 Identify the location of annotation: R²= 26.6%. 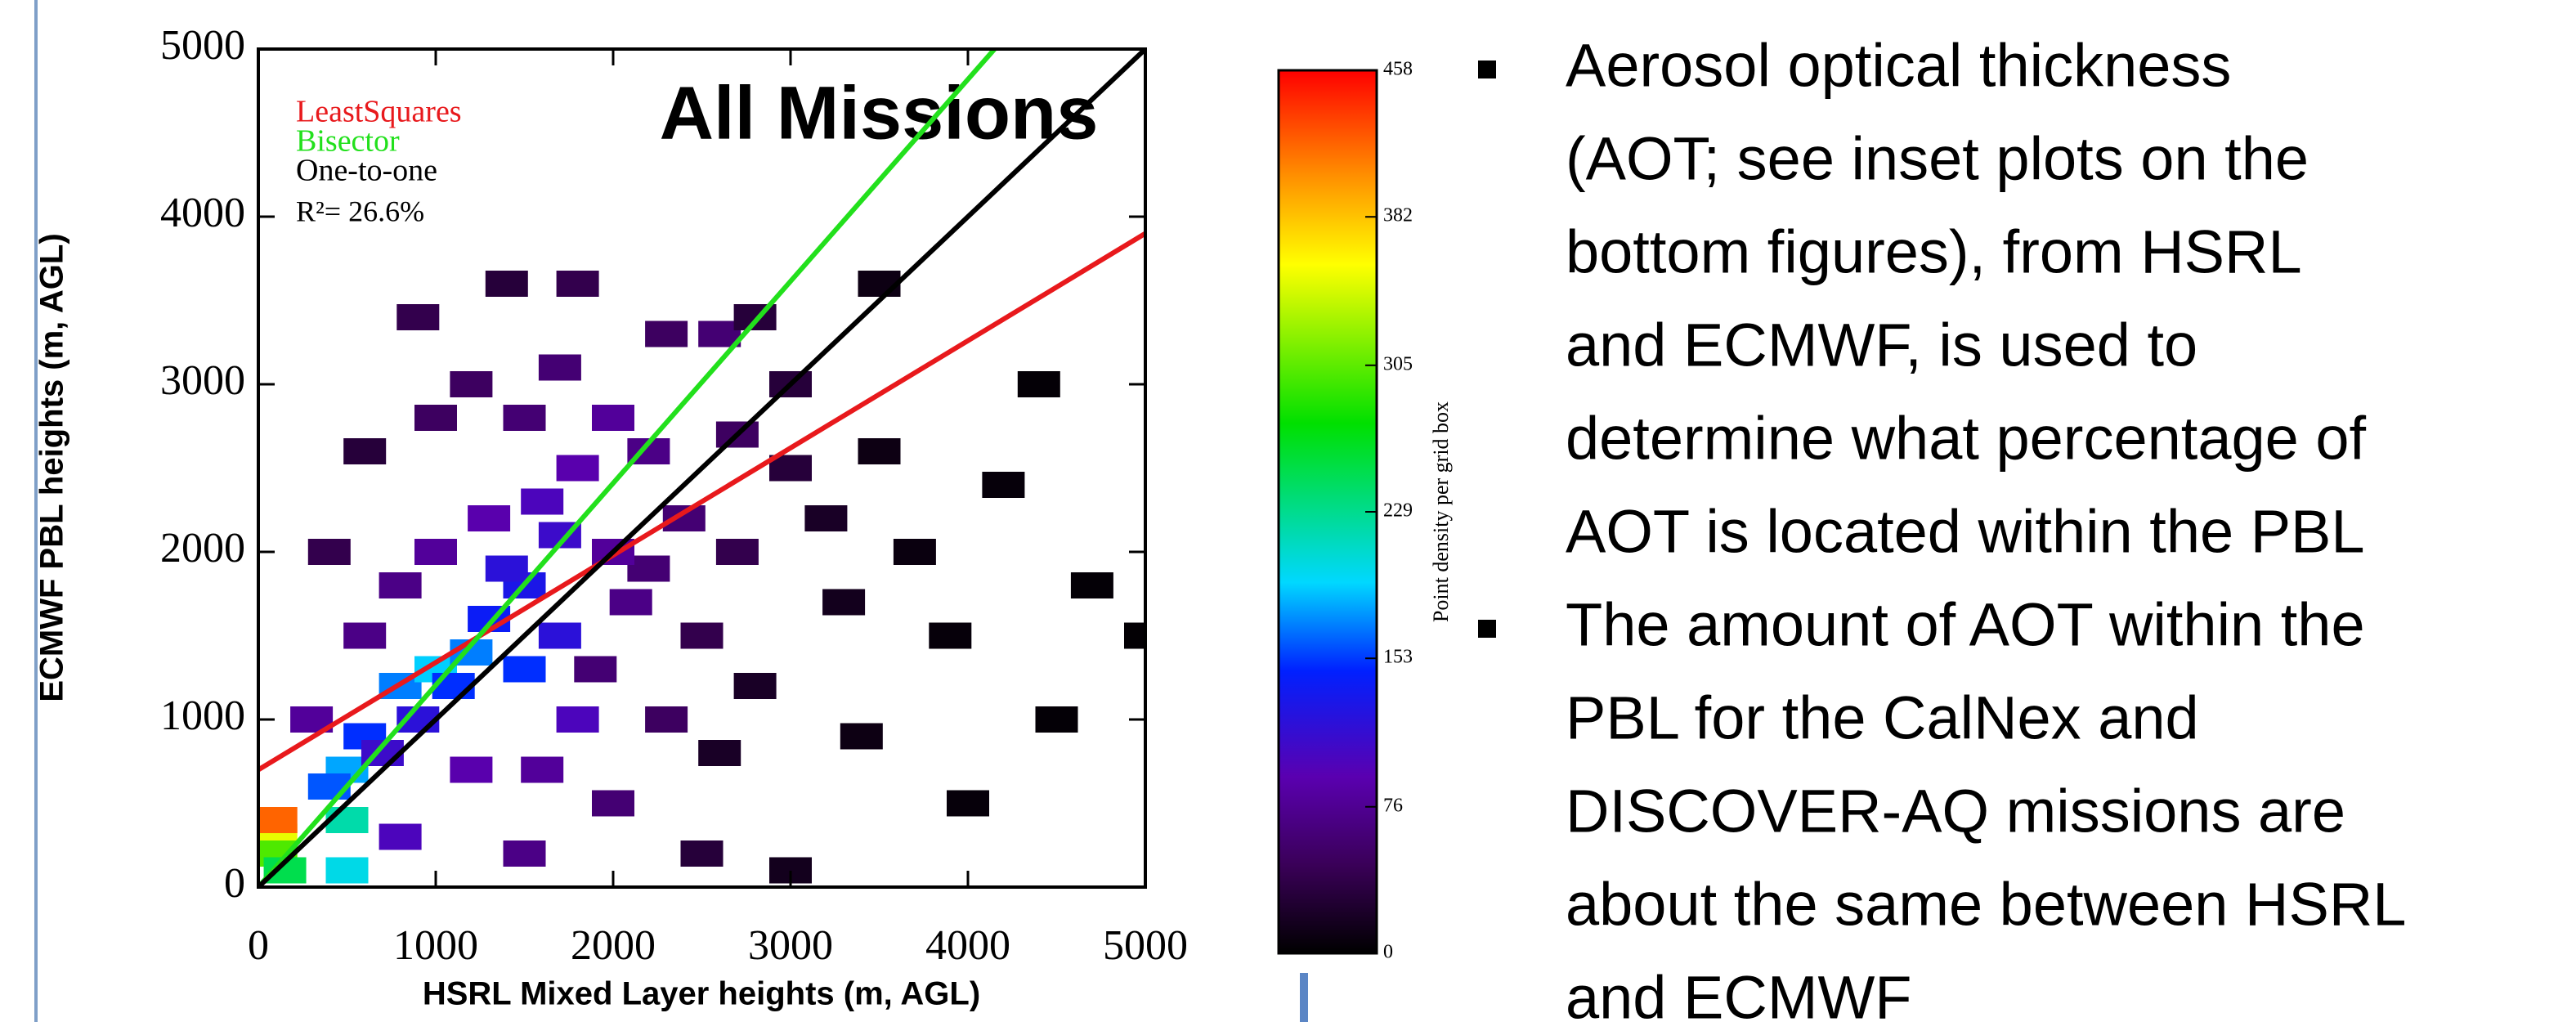
(360, 211).